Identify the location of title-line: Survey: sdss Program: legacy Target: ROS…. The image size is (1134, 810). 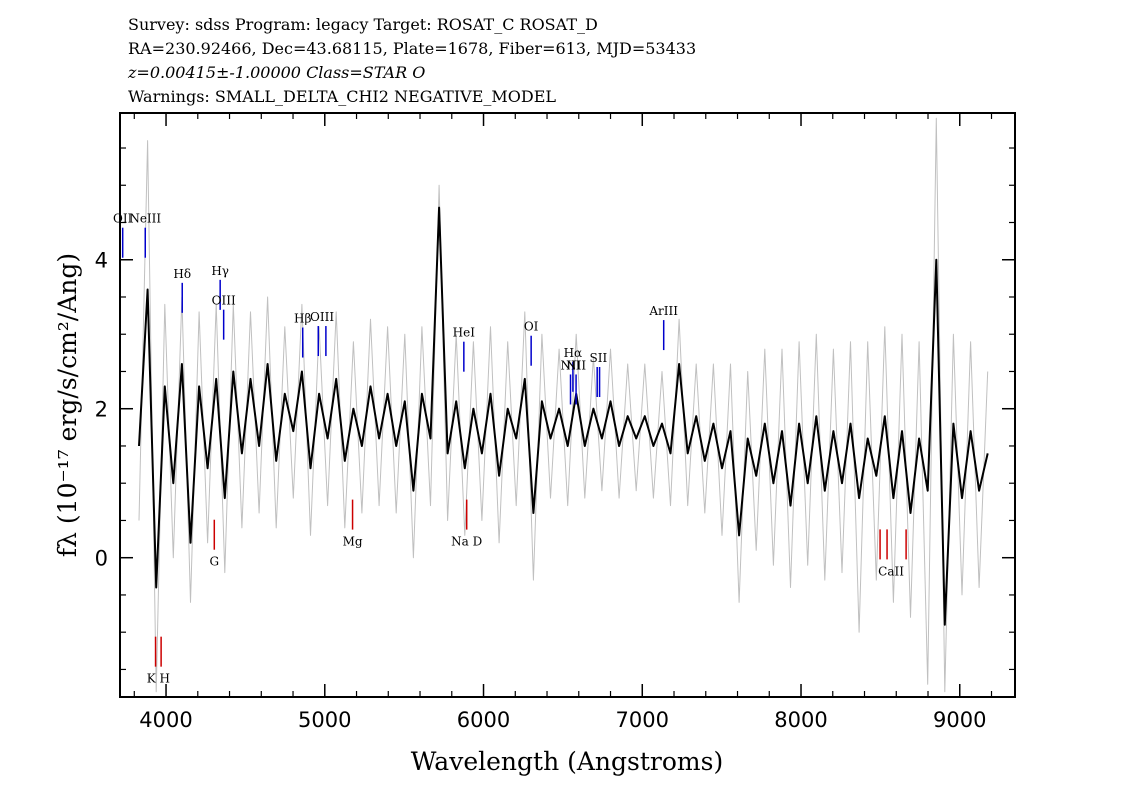
(363, 24).